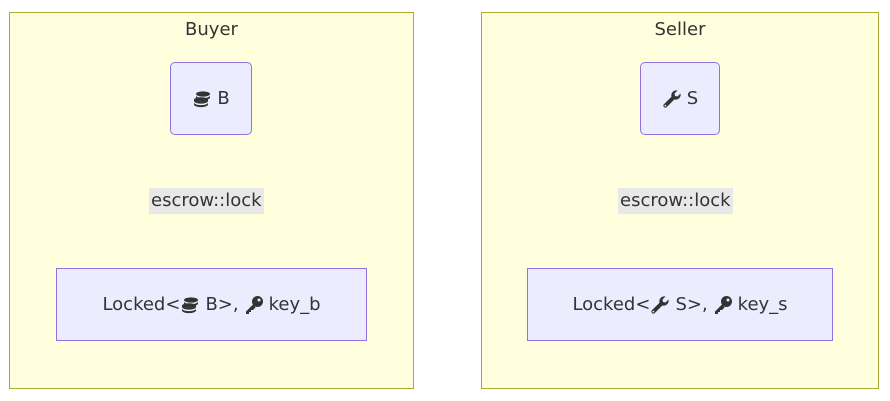  I want to click on node-locked-b: Locked< B>, key_b, so click(211, 304).